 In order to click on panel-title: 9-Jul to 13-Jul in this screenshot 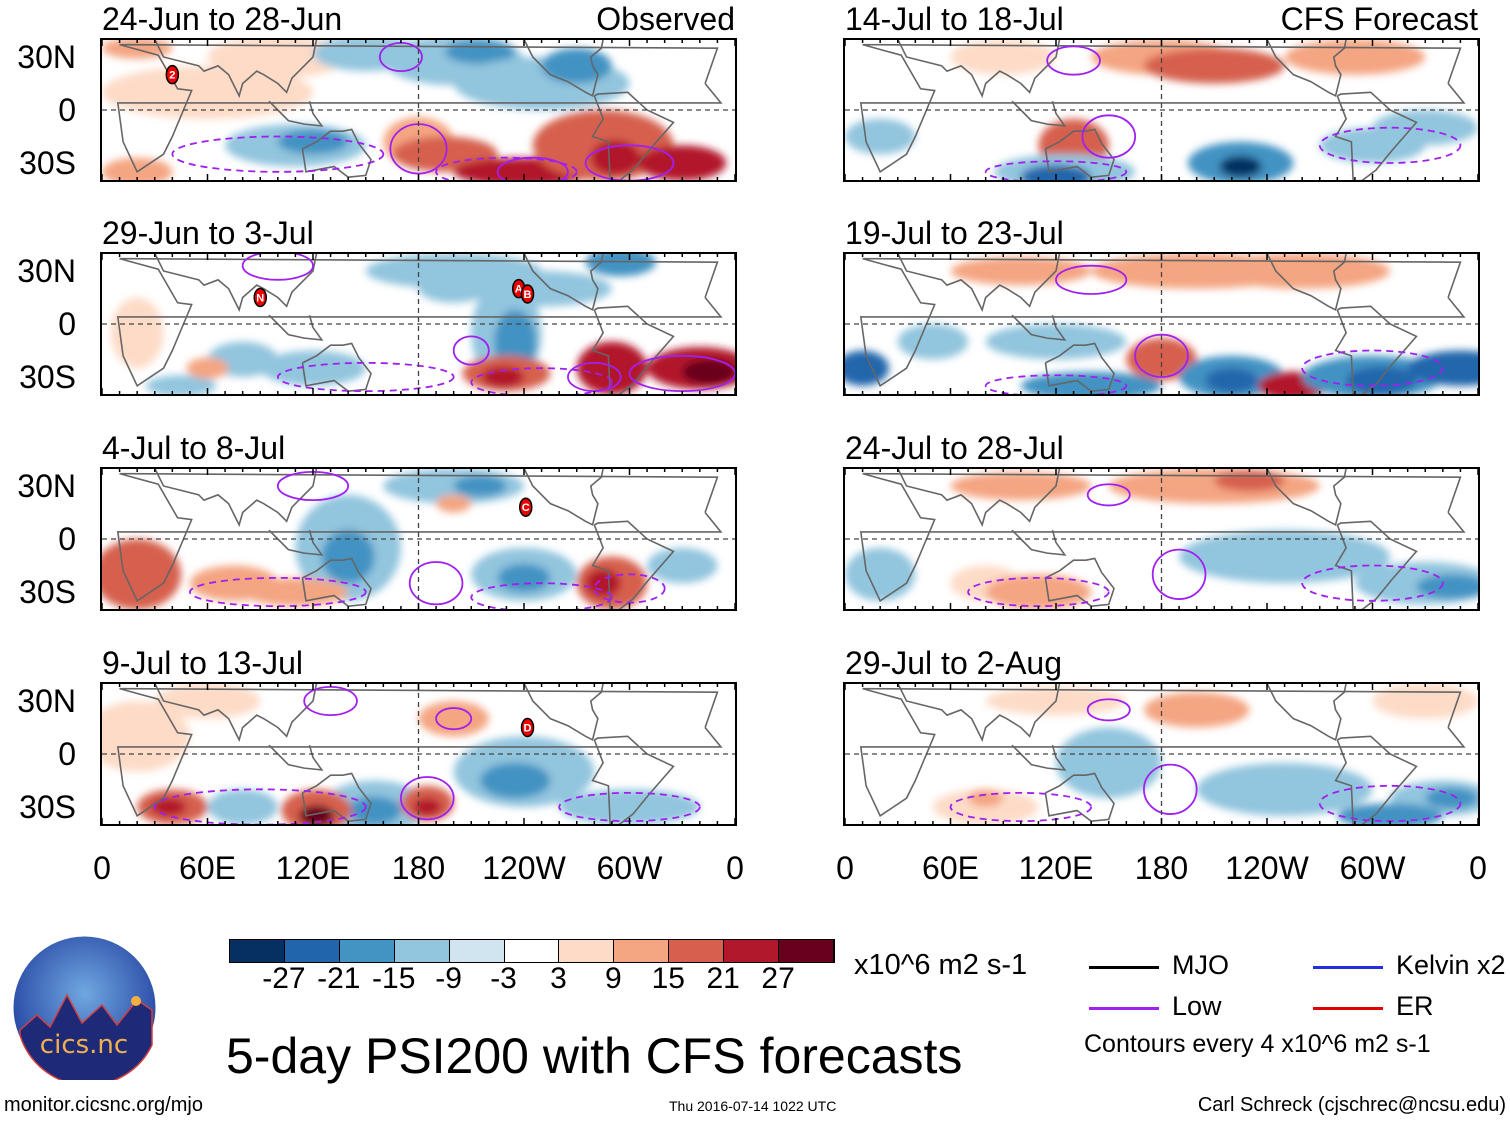, I will do `click(202, 663)`.